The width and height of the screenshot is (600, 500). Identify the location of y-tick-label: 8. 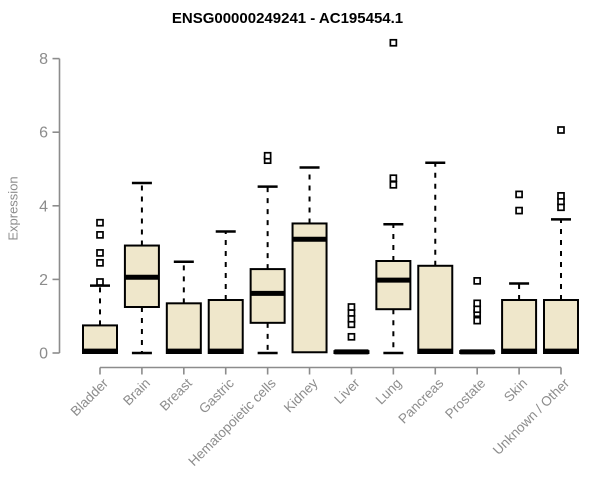
(43, 59).